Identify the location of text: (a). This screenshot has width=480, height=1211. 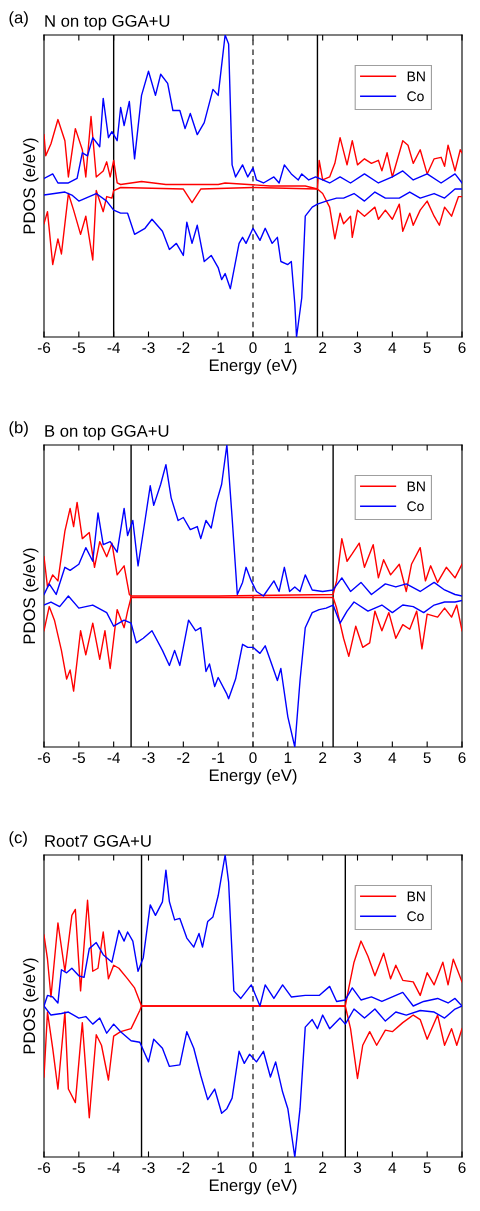
(18, 19).